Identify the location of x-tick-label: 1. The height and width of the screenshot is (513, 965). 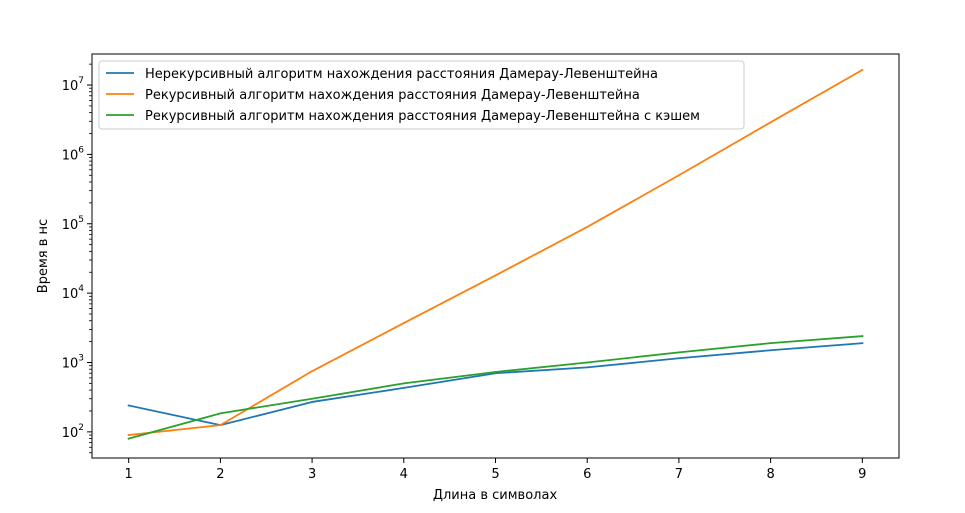
(129, 474).